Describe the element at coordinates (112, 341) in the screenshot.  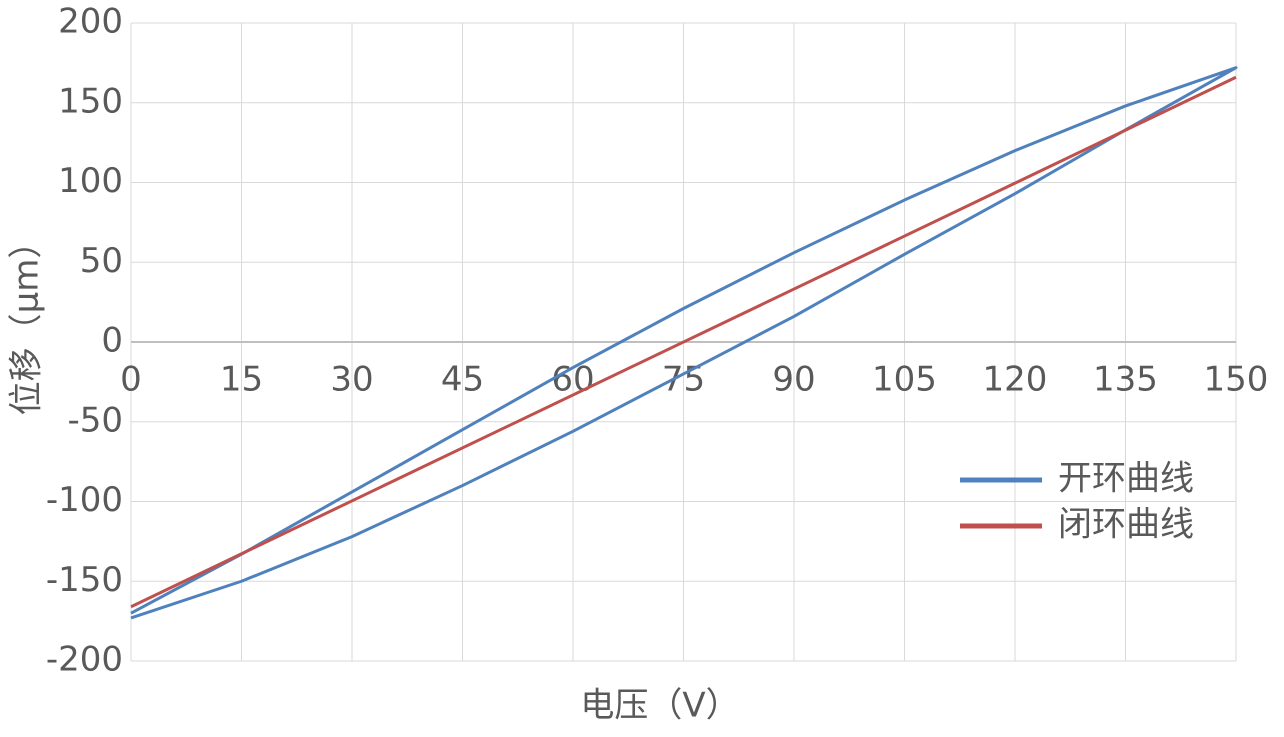
I see `y-tick-label: 0` at that location.